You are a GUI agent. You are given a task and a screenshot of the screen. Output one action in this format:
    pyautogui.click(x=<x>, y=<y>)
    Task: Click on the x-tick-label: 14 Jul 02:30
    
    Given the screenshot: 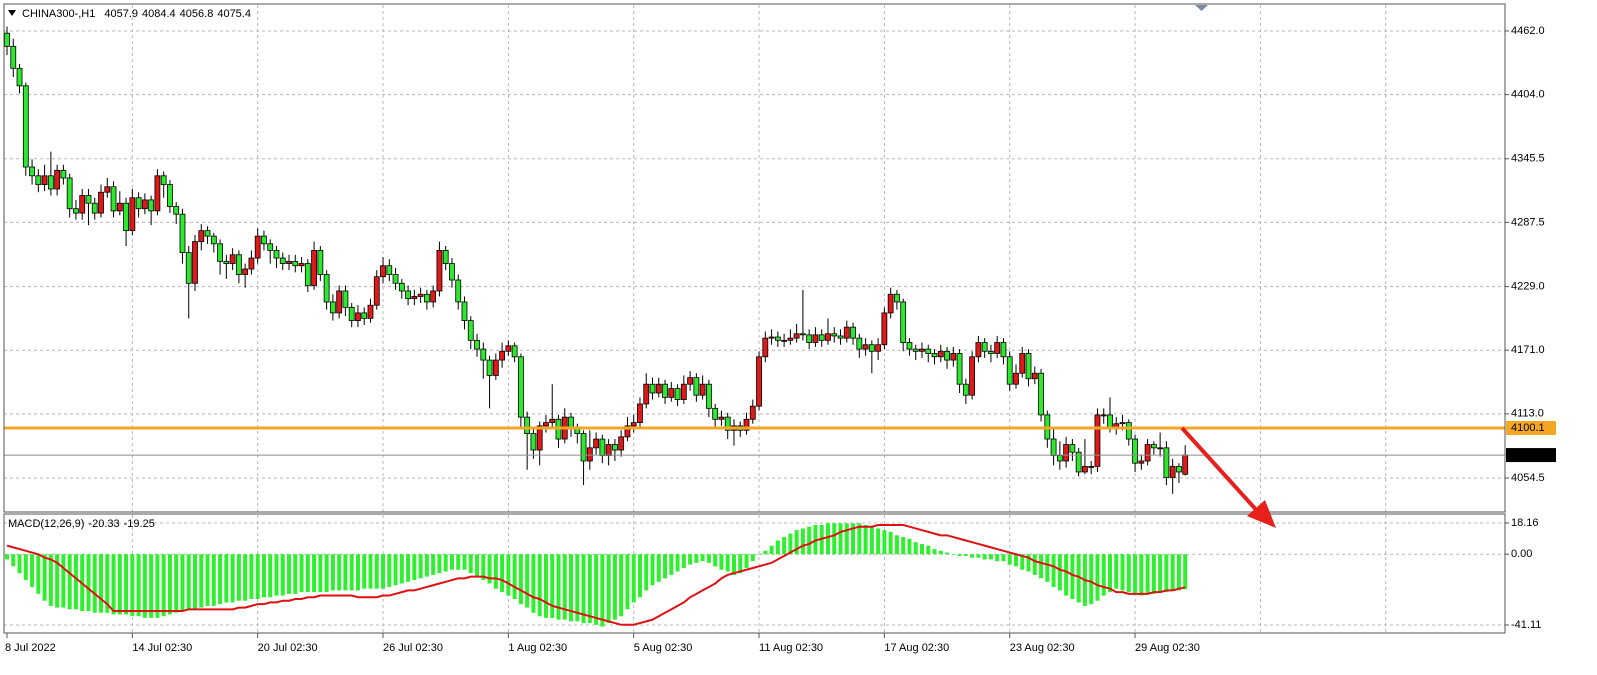 What is the action you would take?
    pyautogui.click(x=162, y=648)
    